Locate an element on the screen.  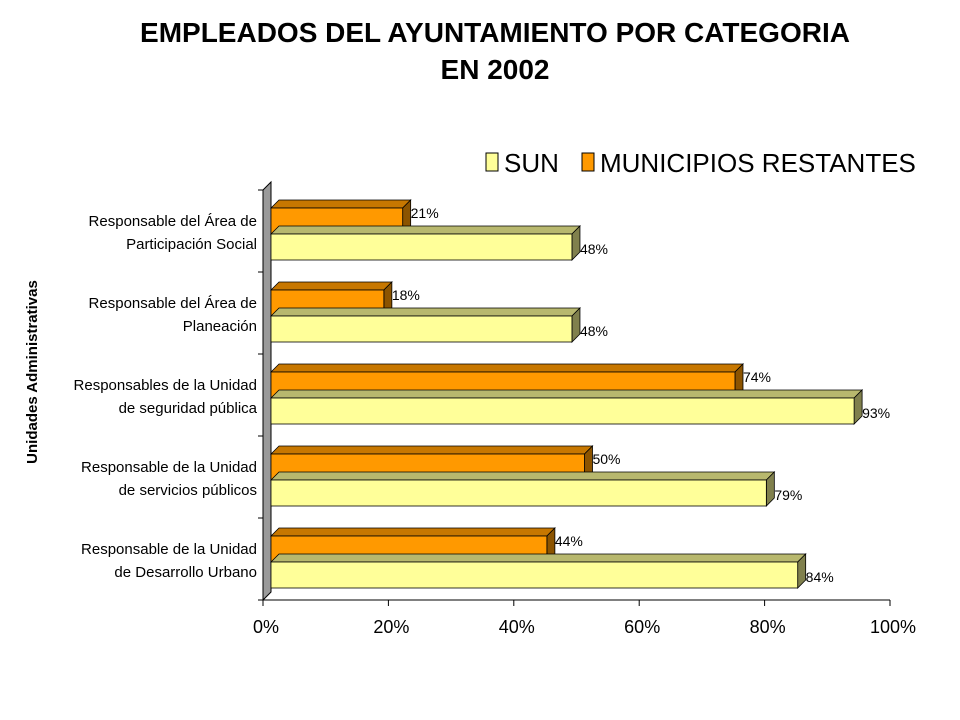
data-label: 84% is located at coordinates (820, 577).